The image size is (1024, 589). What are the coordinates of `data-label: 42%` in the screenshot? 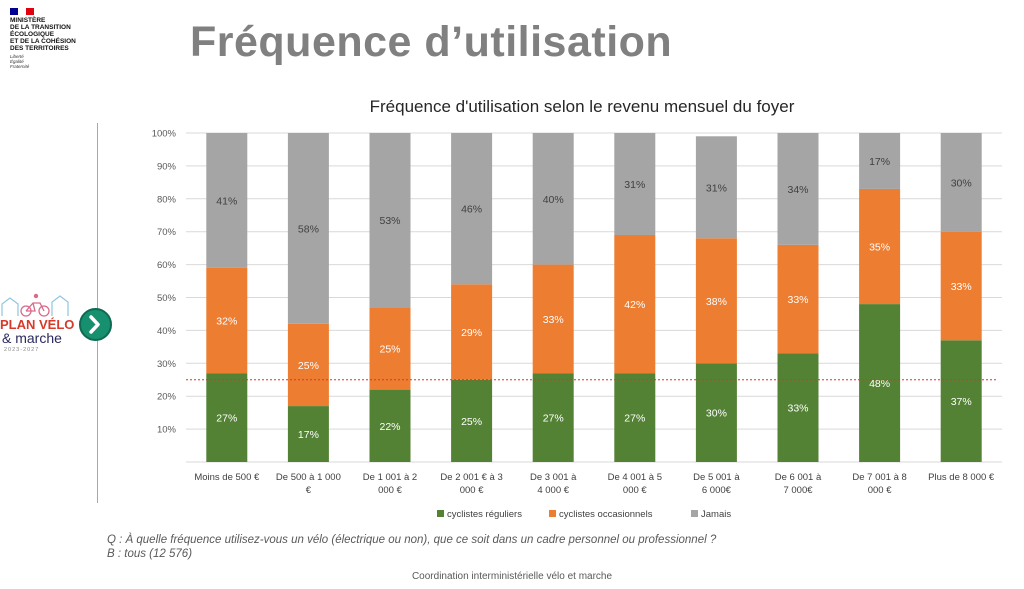 It's located at (634, 305).